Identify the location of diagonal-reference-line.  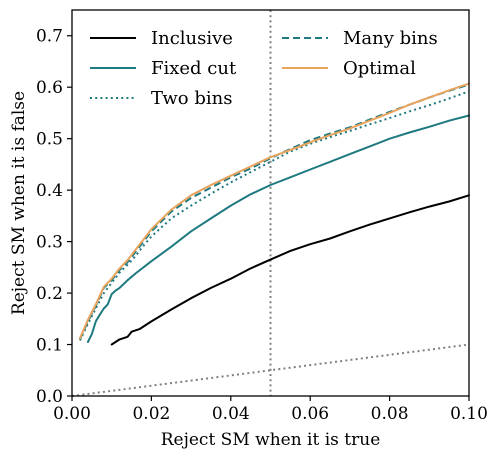
(270, 370).